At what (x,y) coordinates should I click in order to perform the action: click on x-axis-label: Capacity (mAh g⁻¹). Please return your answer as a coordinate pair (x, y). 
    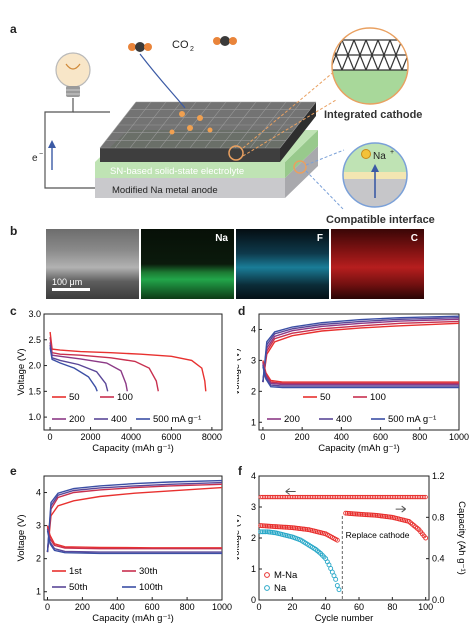
    Looking at the image, I should click on (359, 448).